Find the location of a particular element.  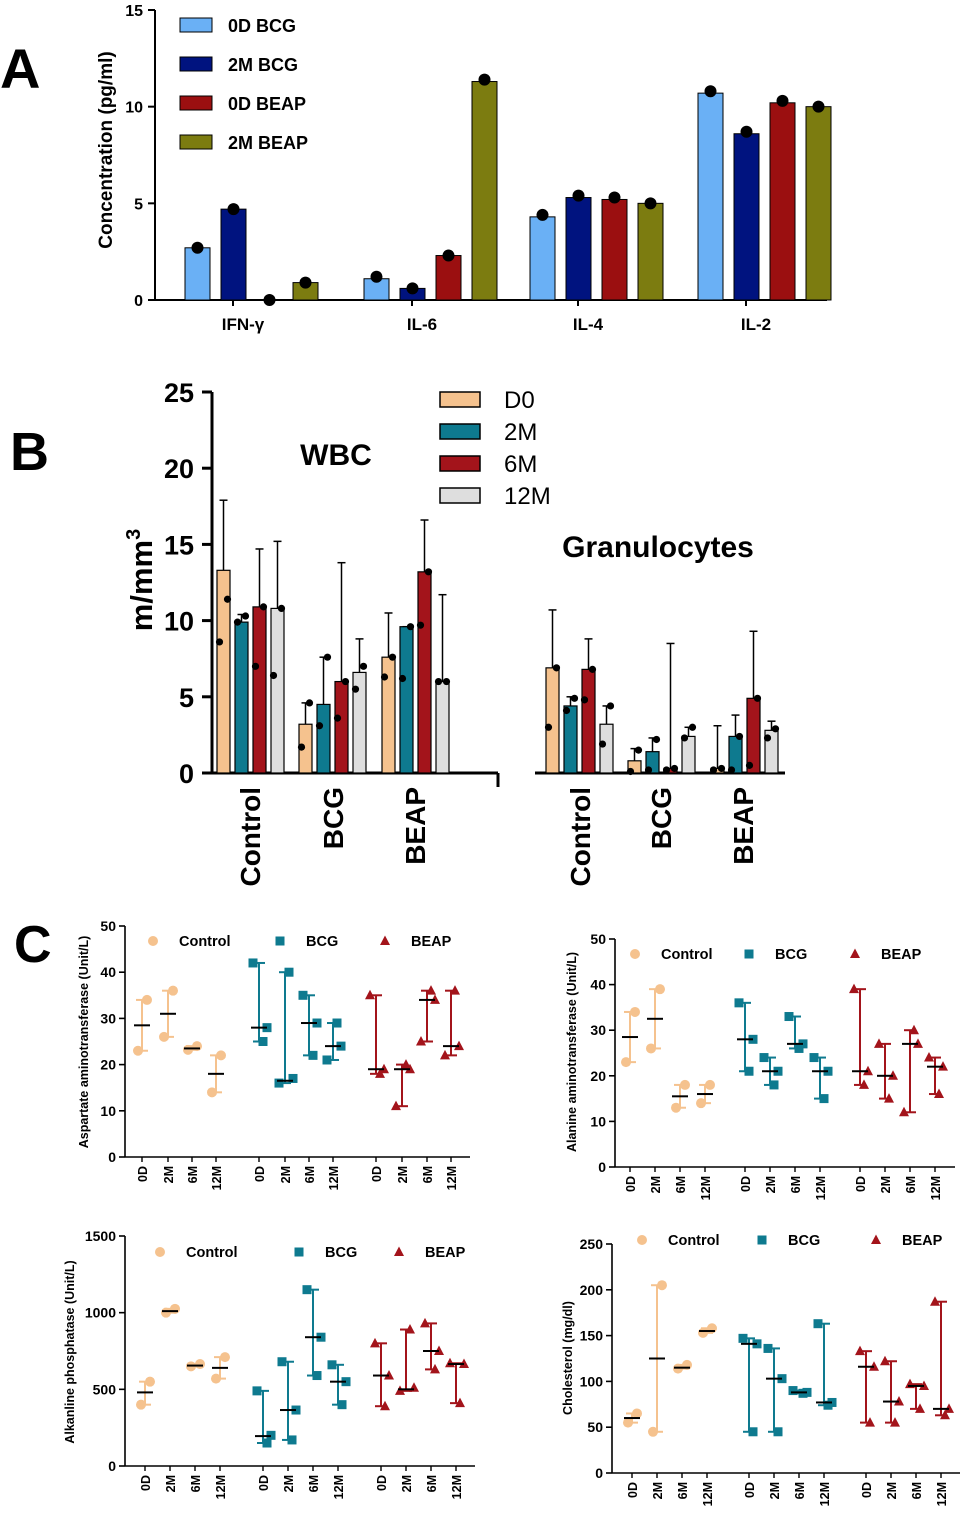

legend-label: 2M is located at coordinates (520, 432).